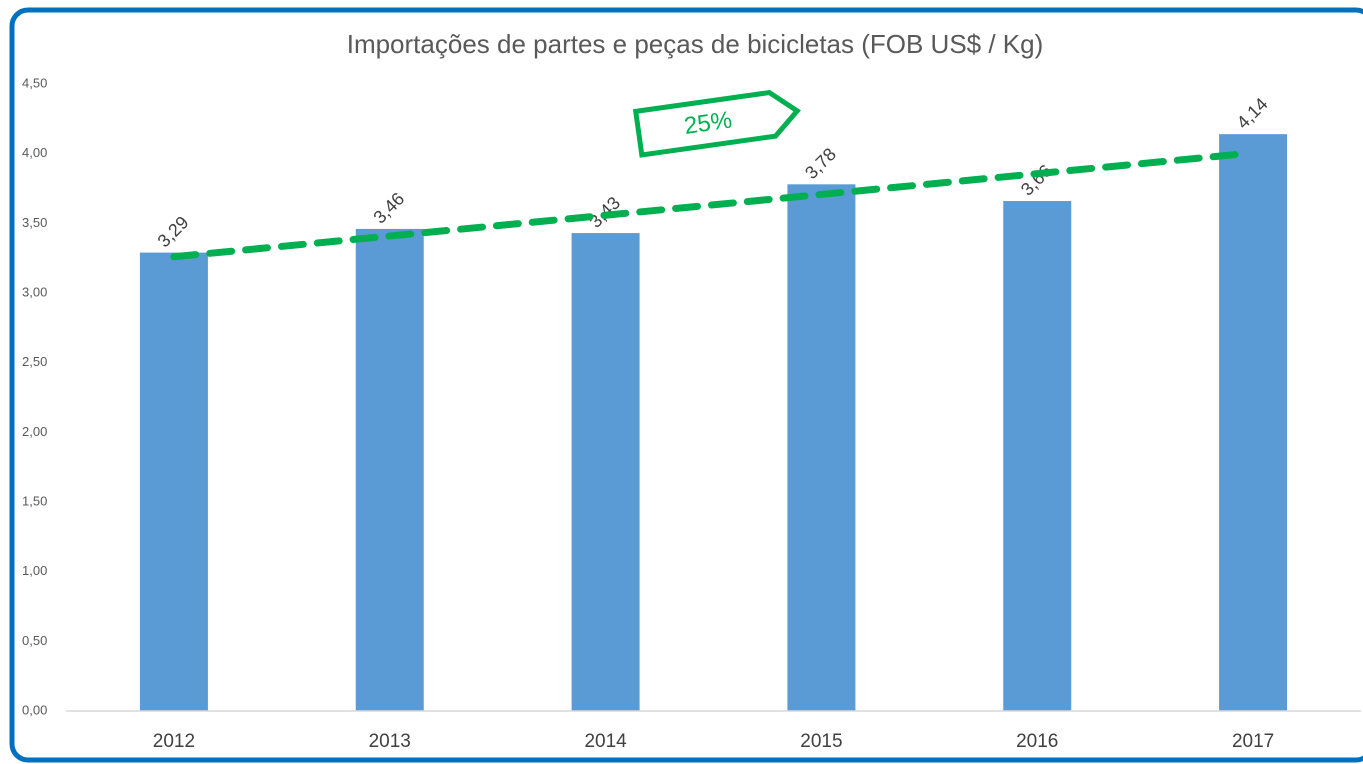  Describe the element at coordinates (821, 741) in the screenshot. I see `x-tick-label: 2015` at that location.